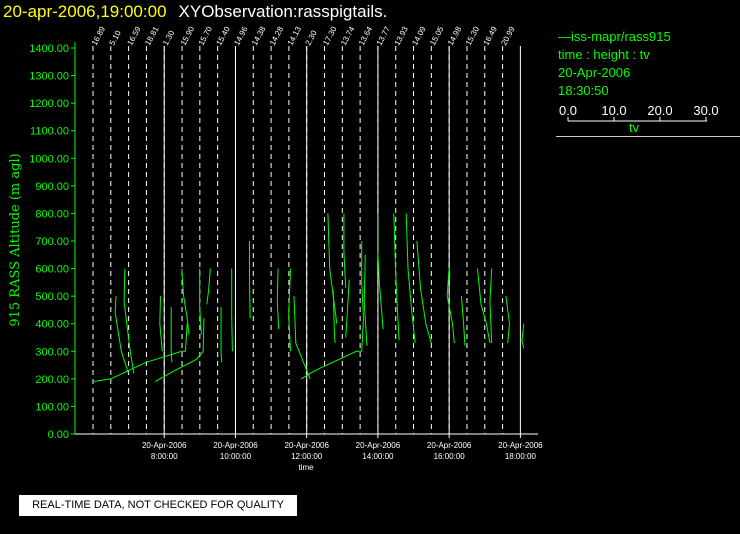 This screenshot has height=534, width=740. Describe the element at coordinates (49, 77) in the screenshot. I see `y-tick-label: 1300.00` at that location.